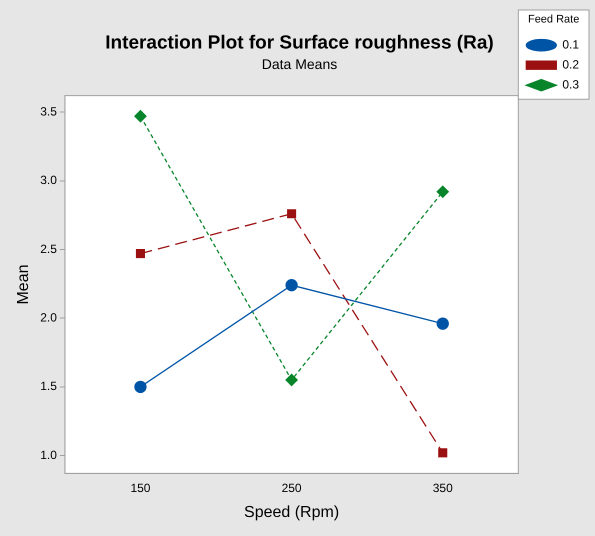 The image size is (595, 536). What do you see at coordinates (571, 85) in the screenshot?
I see `legend-label: 0.3` at bounding box center [571, 85].